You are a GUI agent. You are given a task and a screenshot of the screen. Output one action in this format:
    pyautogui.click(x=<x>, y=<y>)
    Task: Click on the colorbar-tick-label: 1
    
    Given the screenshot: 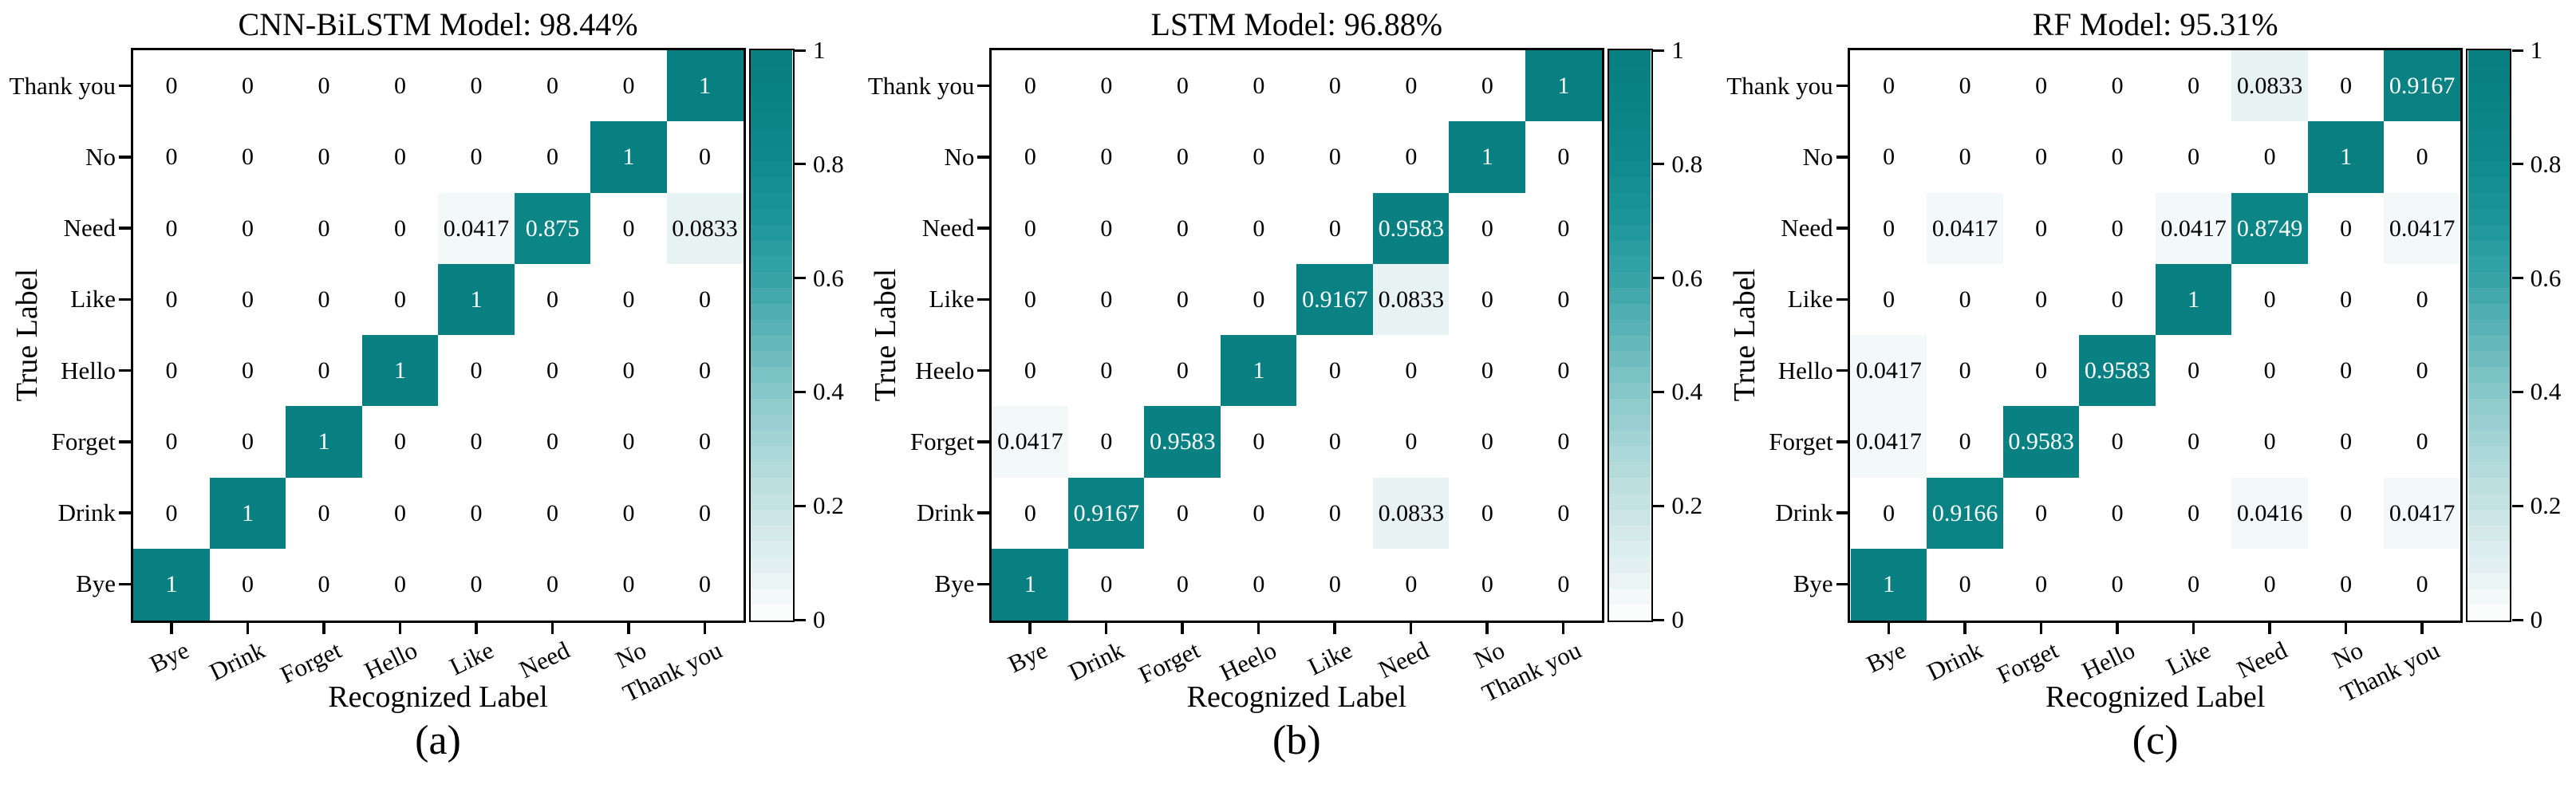 What is the action you would take?
    pyautogui.click(x=819, y=50)
    